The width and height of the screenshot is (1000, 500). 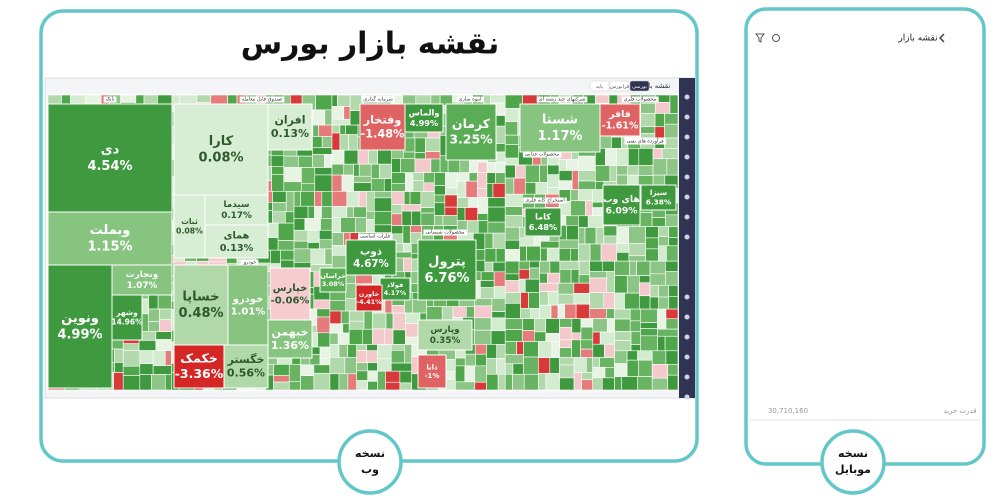 What do you see at coordinates (79, 334) in the screenshot?
I see `stock-change: 4.99%` at bounding box center [79, 334].